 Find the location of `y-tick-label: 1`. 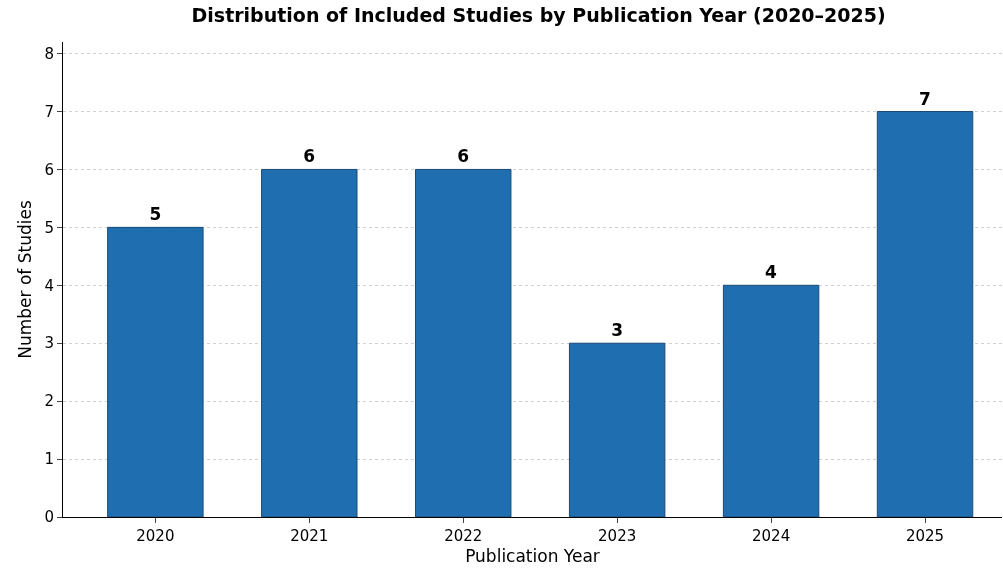

y-tick-label: 1 is located at coordinates (49, 459).